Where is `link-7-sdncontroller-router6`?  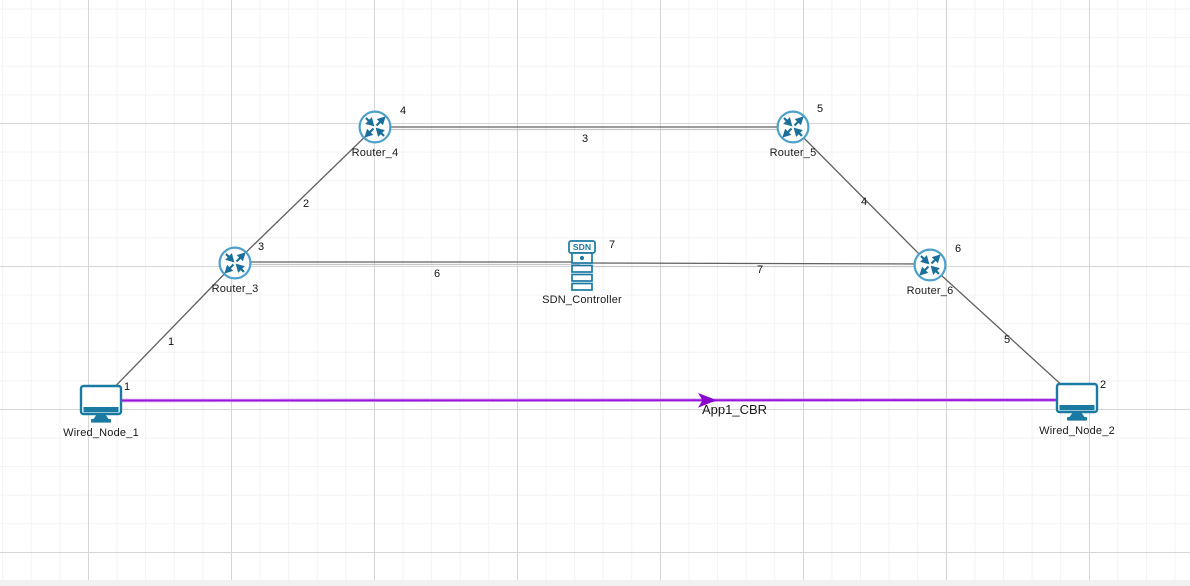
link-7-sdncontroller-router6 is located at coordinates (756, 263).